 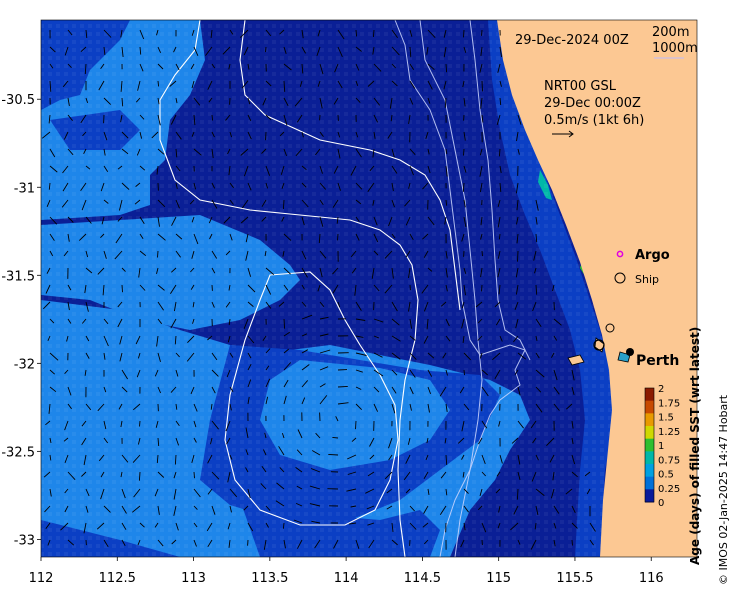 What do you see at coordinates (662, 446) in the screenshot?
I see `colorbar: 2 1.75 1.5 1.25 1 0.75 0.5 0.25 0` at bounding box center [662, 446].